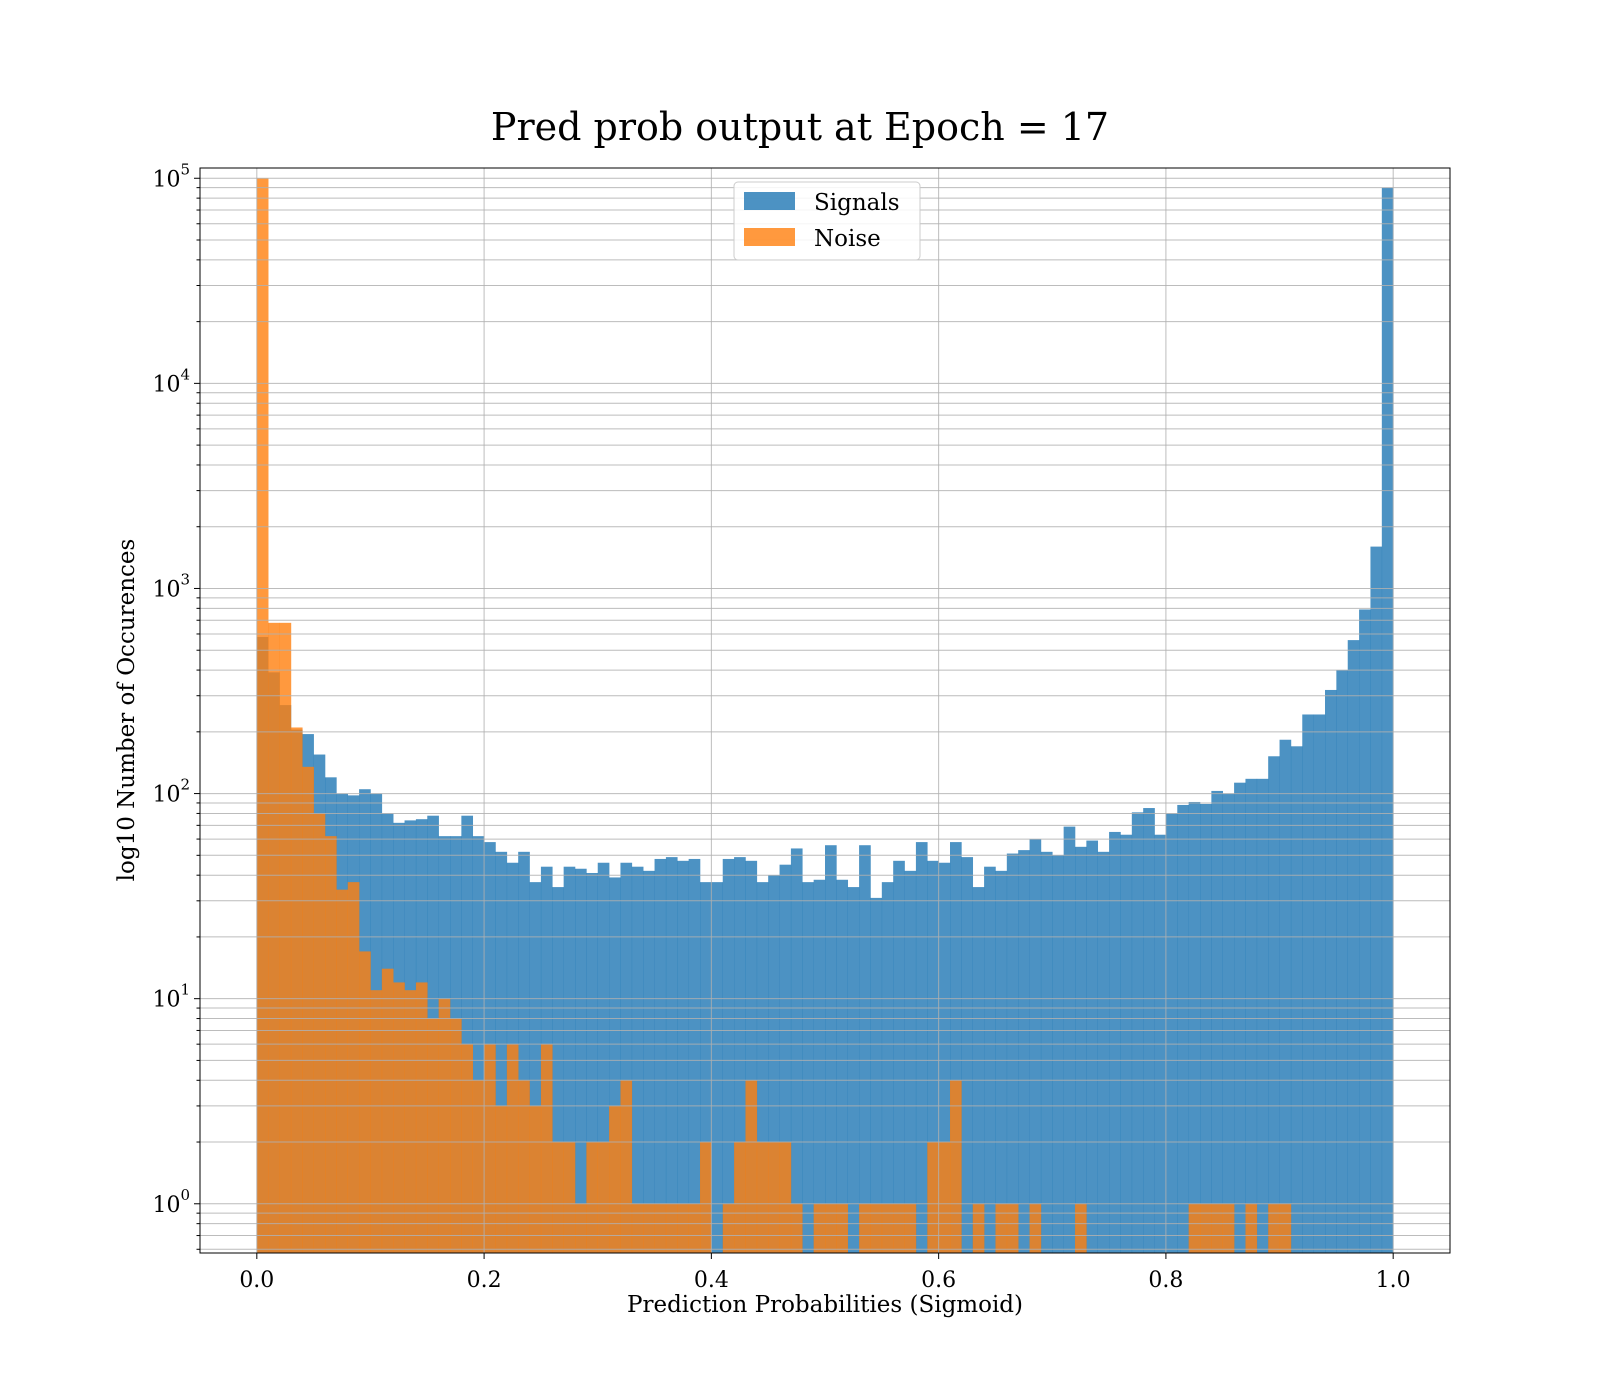  I want to click on chart-title: Pred prob output at Epoch = 17, so click(800, 127).